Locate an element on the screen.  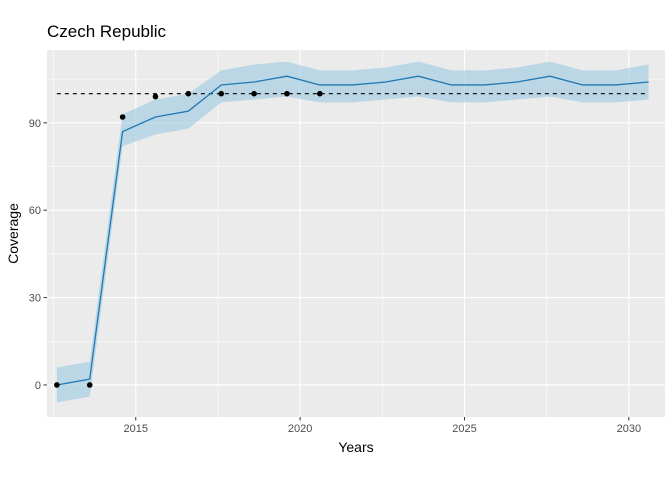
y-axis-ticks: 0 30 60 90 is located at coordinates (38, 255).